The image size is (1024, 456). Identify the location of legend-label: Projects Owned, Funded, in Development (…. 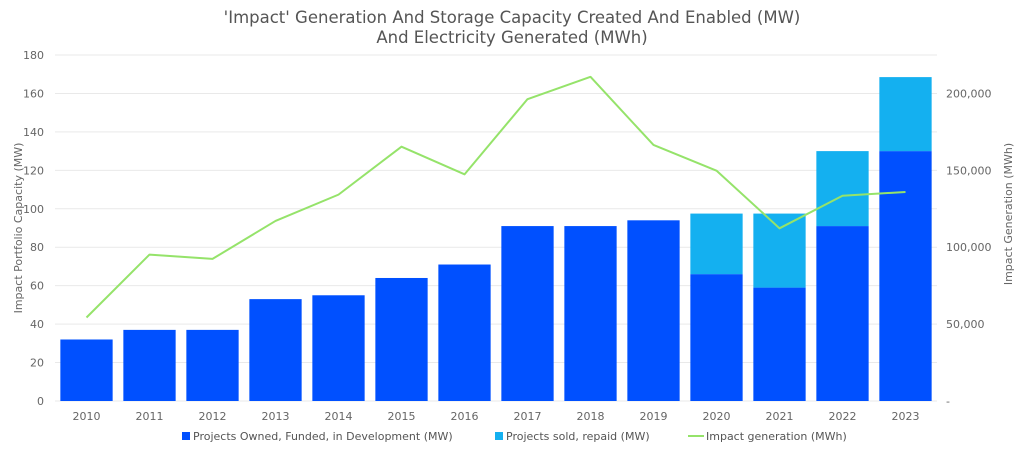
(323, 436).